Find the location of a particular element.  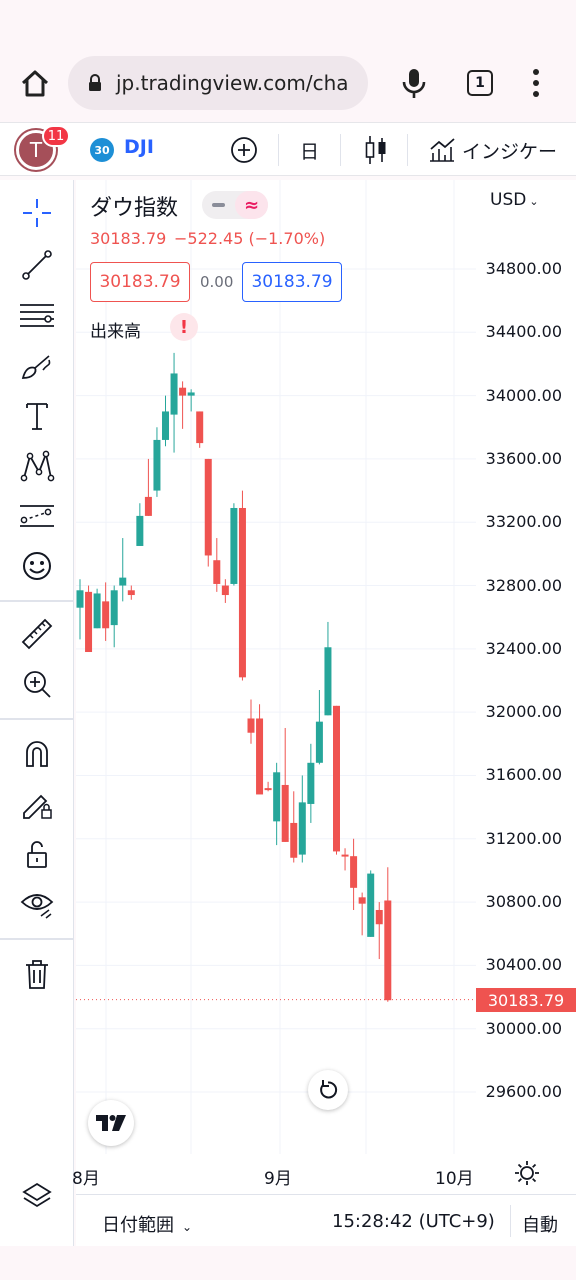

volume-warning-icon: ! is located at coordinates (184, 327).